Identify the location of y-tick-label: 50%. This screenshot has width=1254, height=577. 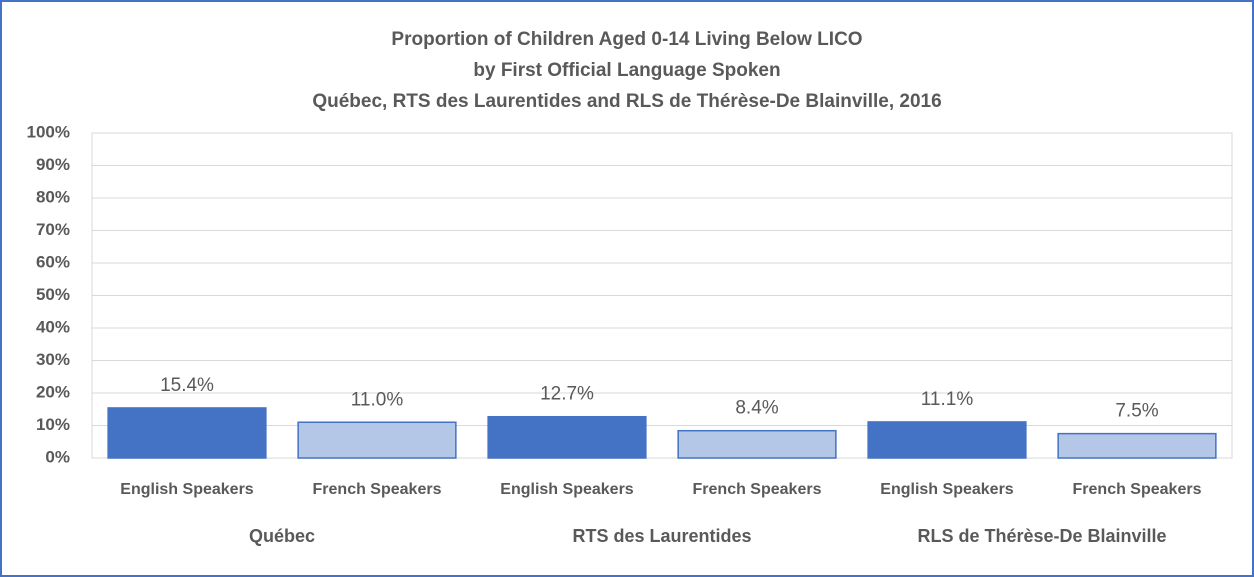
(53, 294).